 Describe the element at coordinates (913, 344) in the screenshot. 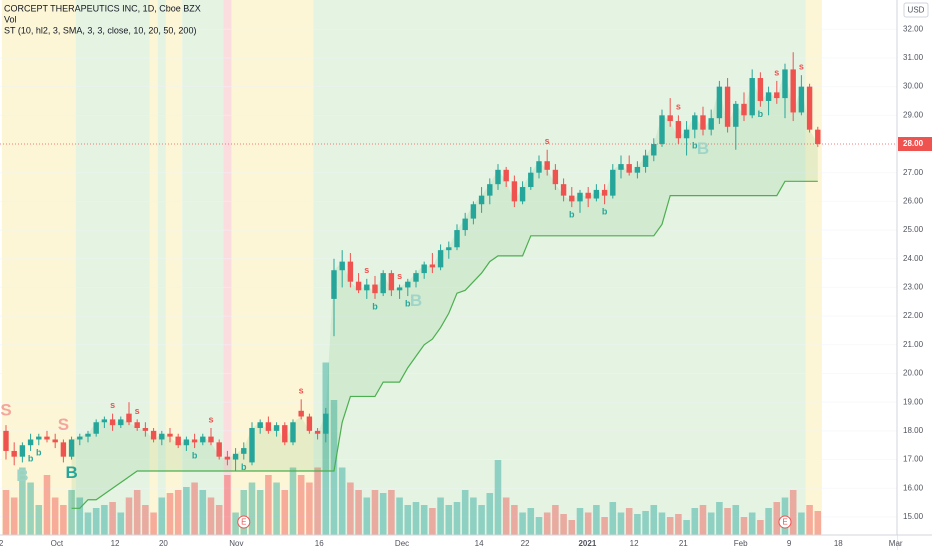

I see `y-tick-label: 21.00` at that location.